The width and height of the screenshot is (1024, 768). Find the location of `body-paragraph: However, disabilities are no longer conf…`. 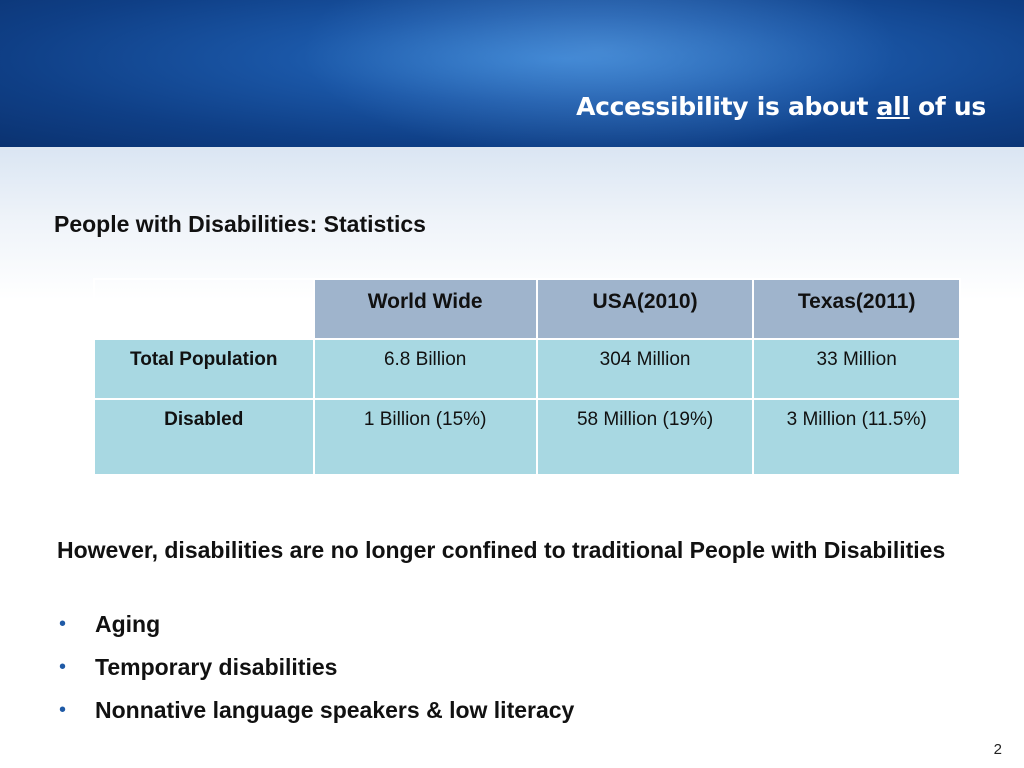

body-paragraph: However, disabilities are no longer conf… is located at coordinates (501, 550).